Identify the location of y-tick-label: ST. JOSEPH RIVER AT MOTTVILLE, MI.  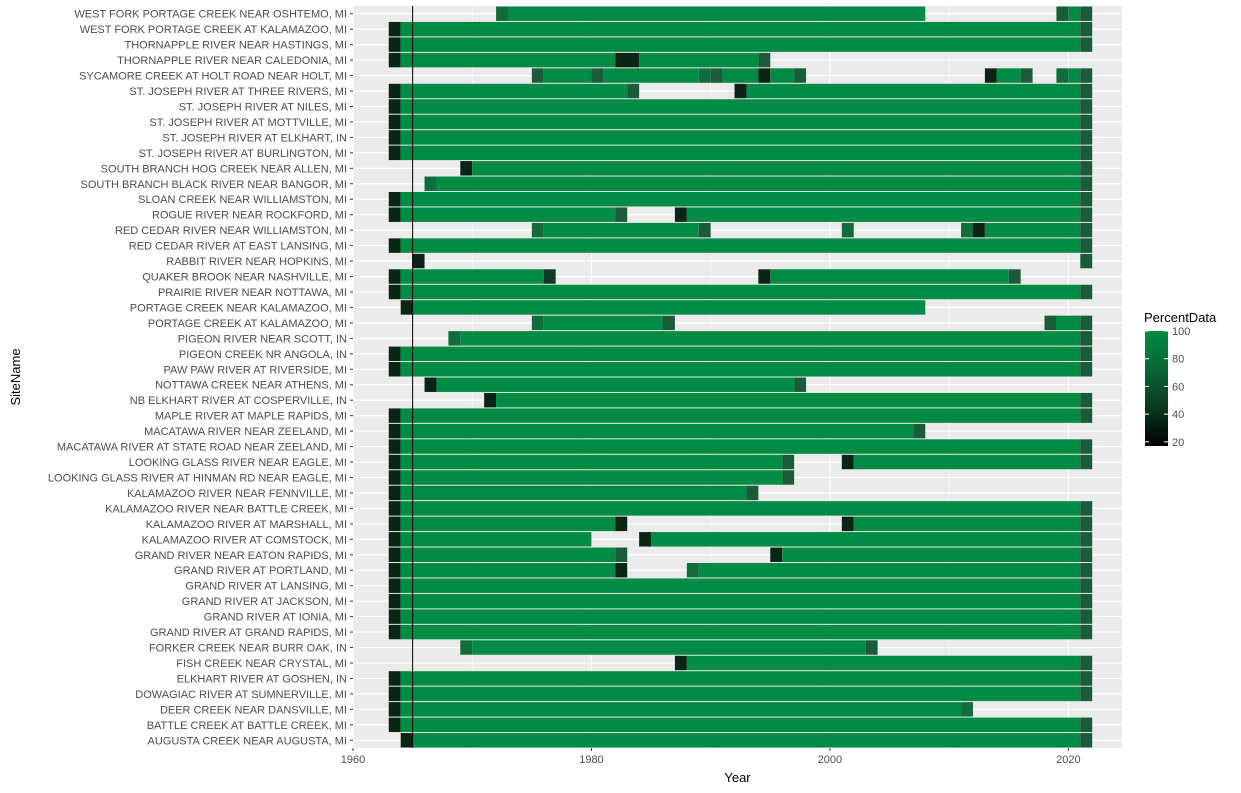
(248, 123).